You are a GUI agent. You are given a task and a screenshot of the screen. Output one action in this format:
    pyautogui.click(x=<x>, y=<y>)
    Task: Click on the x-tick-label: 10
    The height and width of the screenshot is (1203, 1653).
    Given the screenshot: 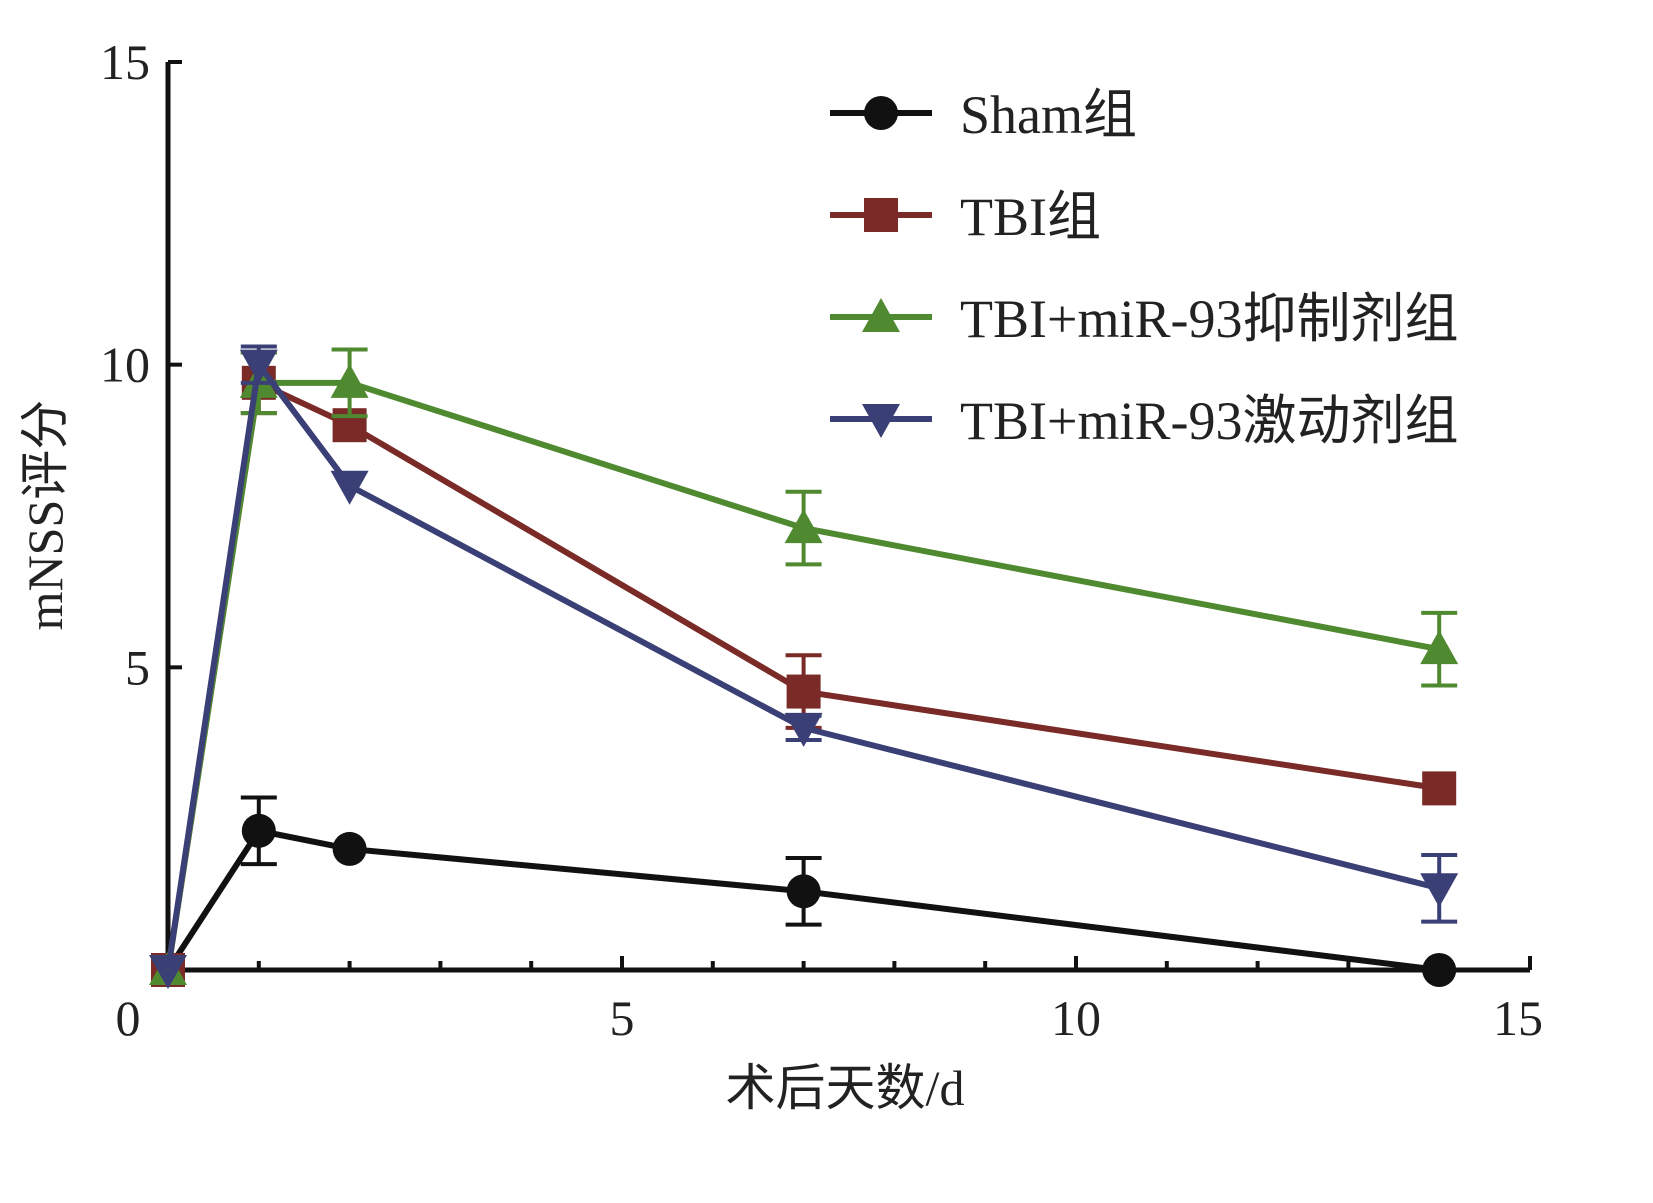 What is the action you would take?
    pyautogui.click(x=1076, y=1018)
    